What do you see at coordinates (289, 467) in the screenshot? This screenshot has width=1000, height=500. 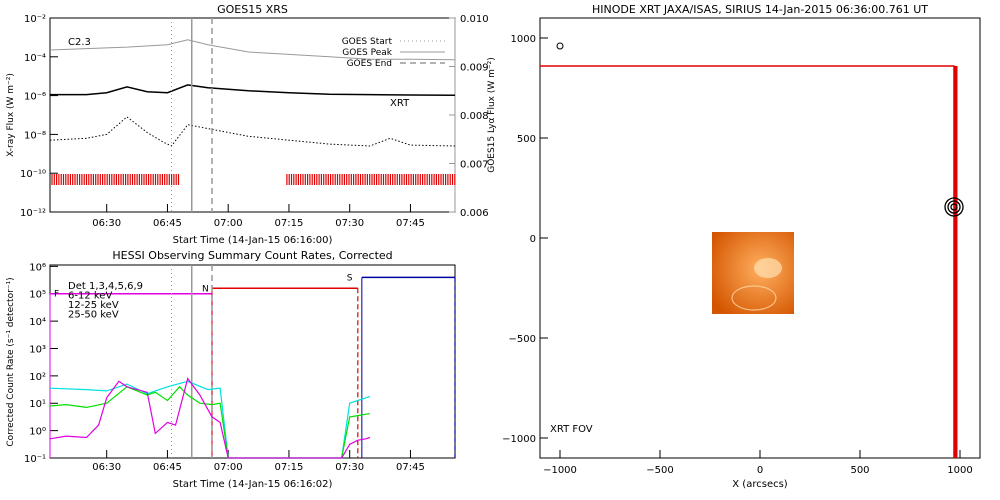 I see `hessi-x-tick-label: 07:15` at bounding box center [289, 467].